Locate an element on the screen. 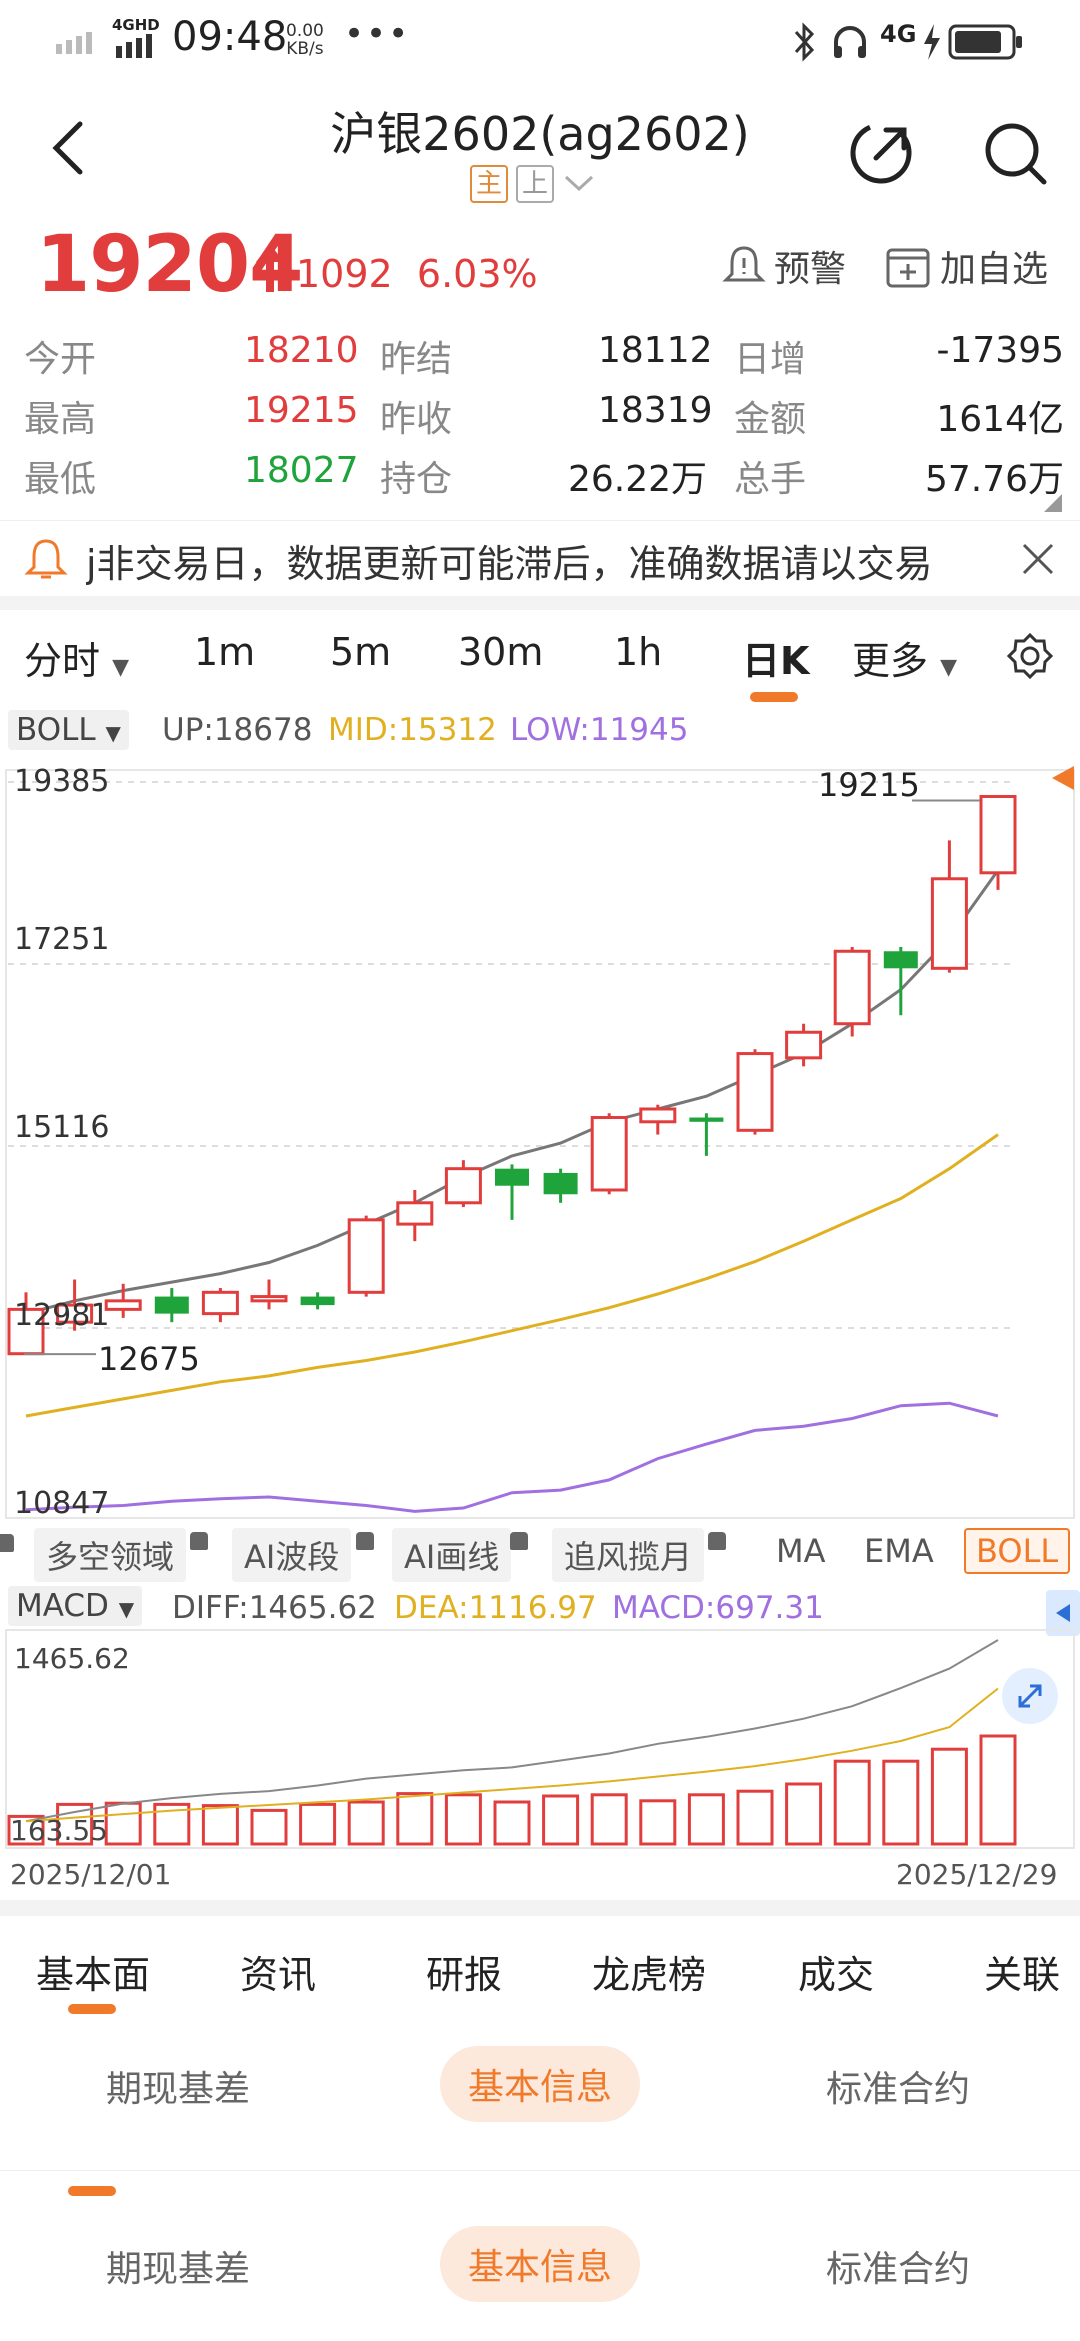 The image size is (1080, 2341). tool-duokong: 多空领域 is located at coordinates (110, 1555).